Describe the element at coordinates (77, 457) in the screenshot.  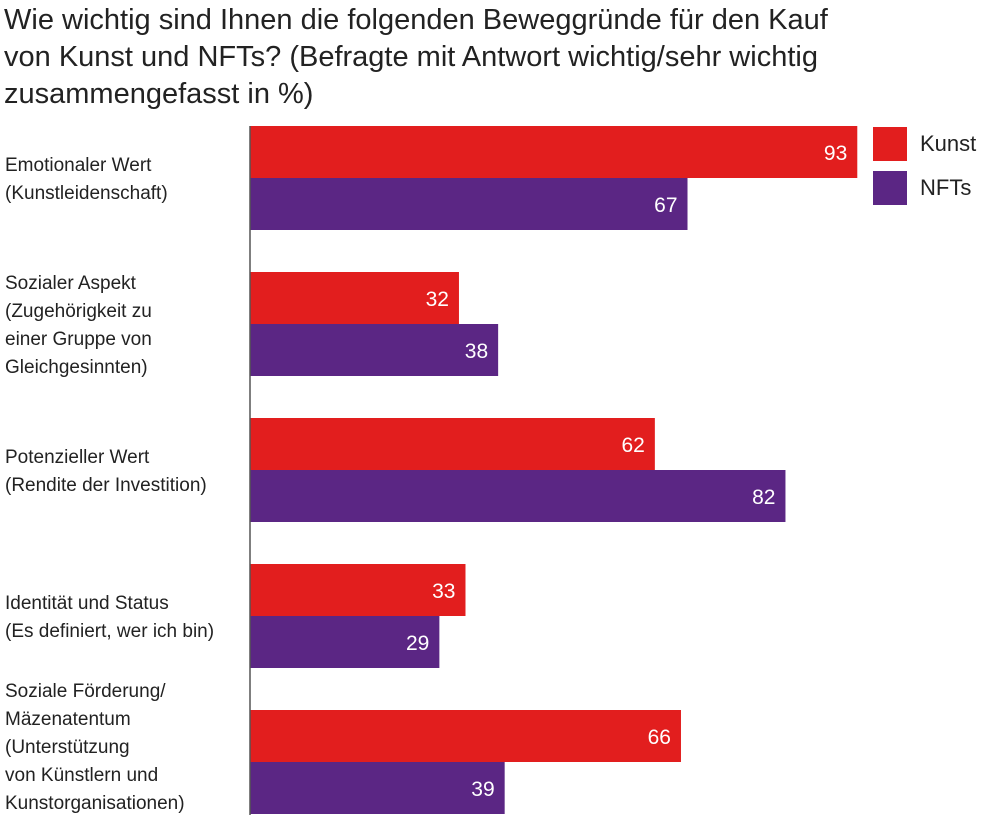
I see `category-label-line: Potenzieller Wert` at that location.